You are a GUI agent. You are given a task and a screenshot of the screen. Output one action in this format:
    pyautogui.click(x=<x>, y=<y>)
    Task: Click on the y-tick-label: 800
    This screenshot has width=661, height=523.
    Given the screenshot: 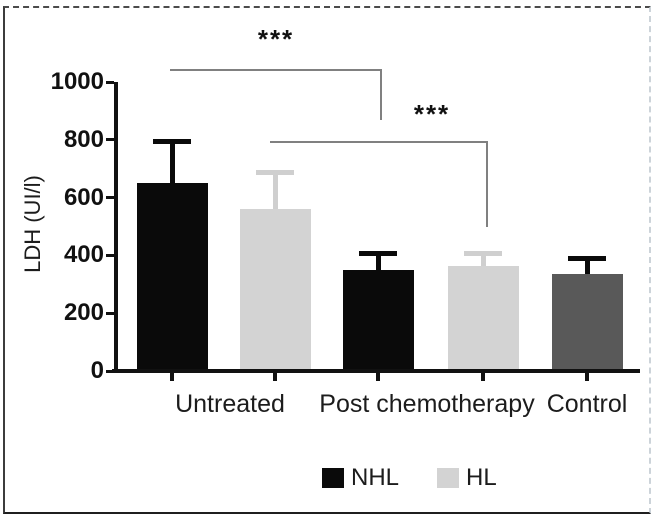 What is the action you would take?
    pyautogui.click(x=83, y=139)
    